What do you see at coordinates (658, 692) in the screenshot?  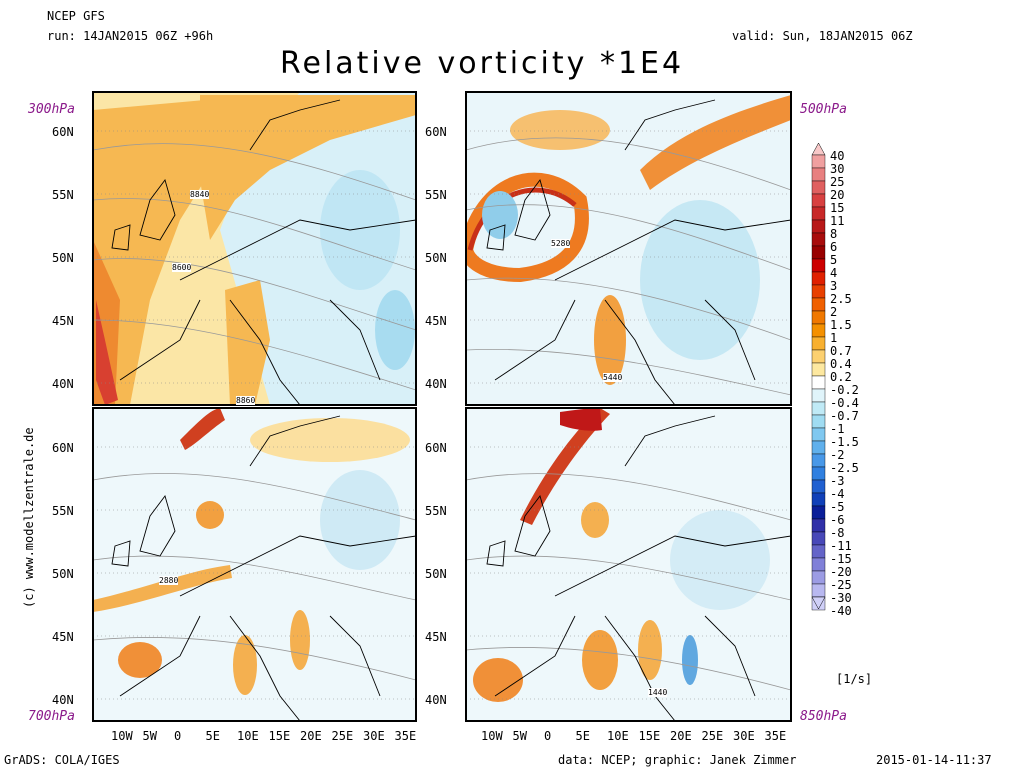 I see `contour-label: 1440` at bounding box center [658, 692].